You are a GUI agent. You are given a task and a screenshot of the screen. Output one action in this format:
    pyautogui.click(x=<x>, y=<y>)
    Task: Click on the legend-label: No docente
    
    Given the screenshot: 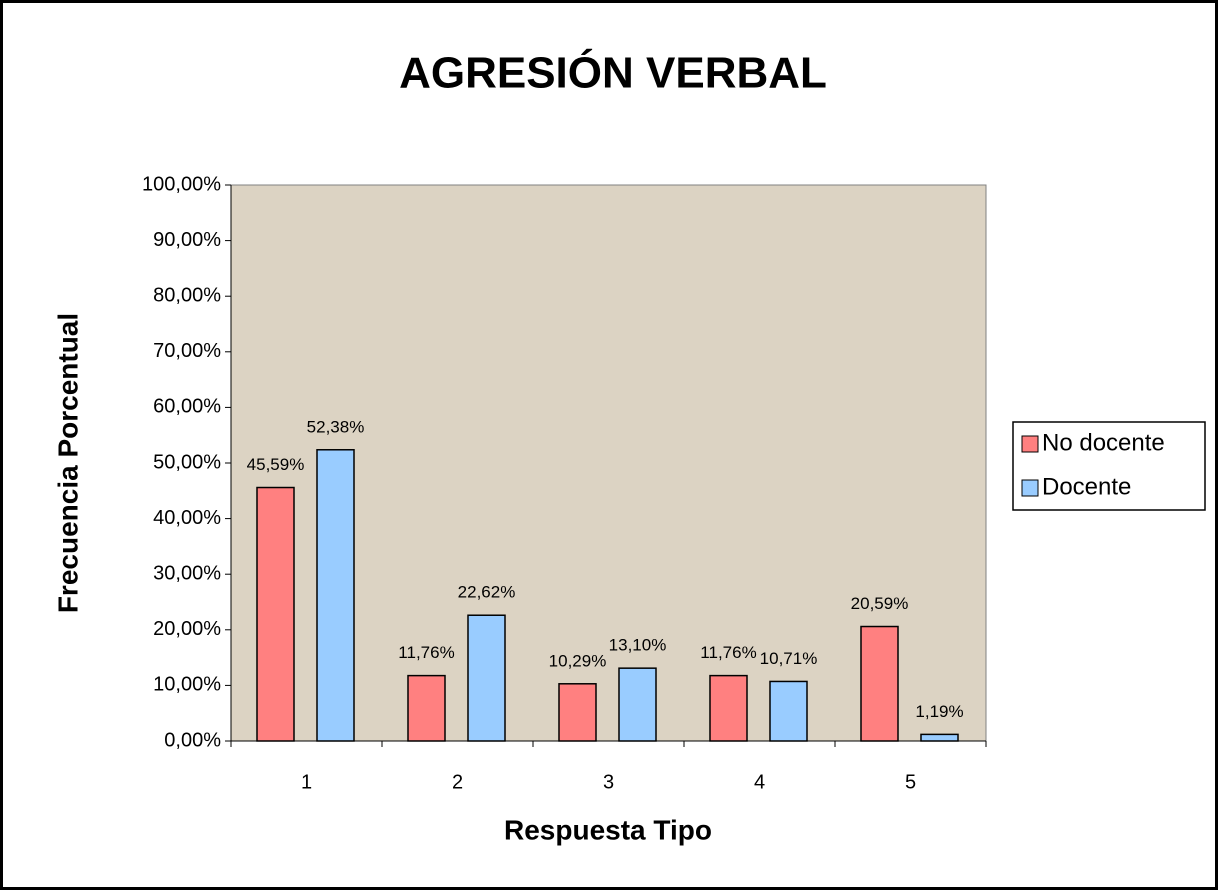 What is the action you would take?
    pyautogui.click(x=1103, y=442)
    